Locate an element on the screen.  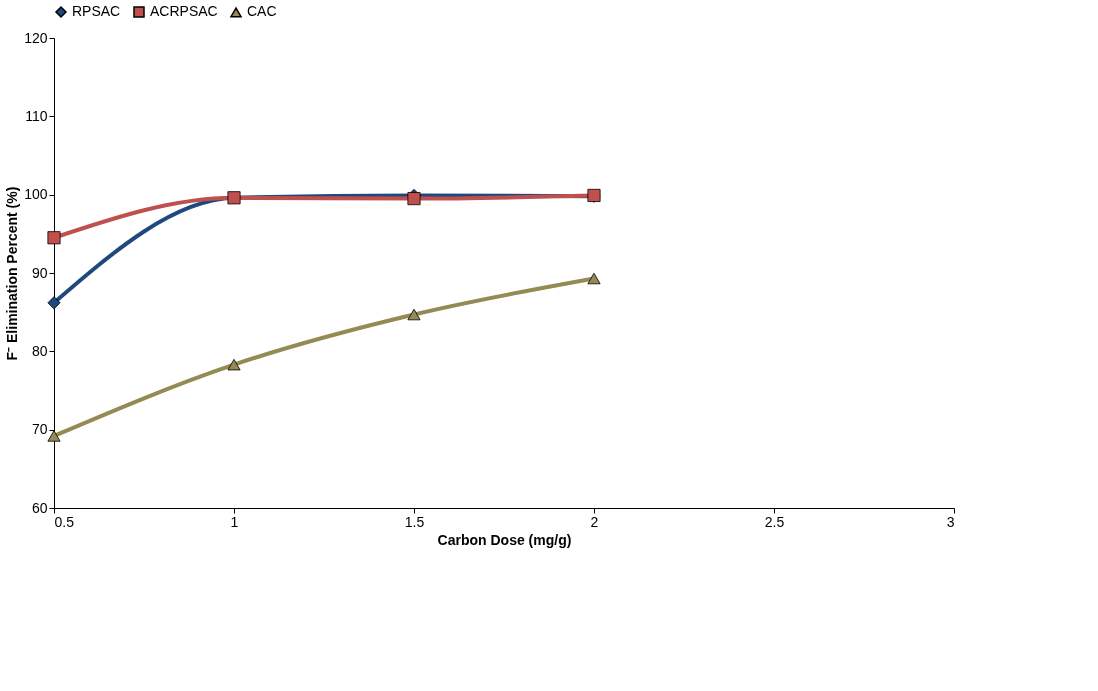
x-tick-label: 1 is located at coordinates (234, 521).